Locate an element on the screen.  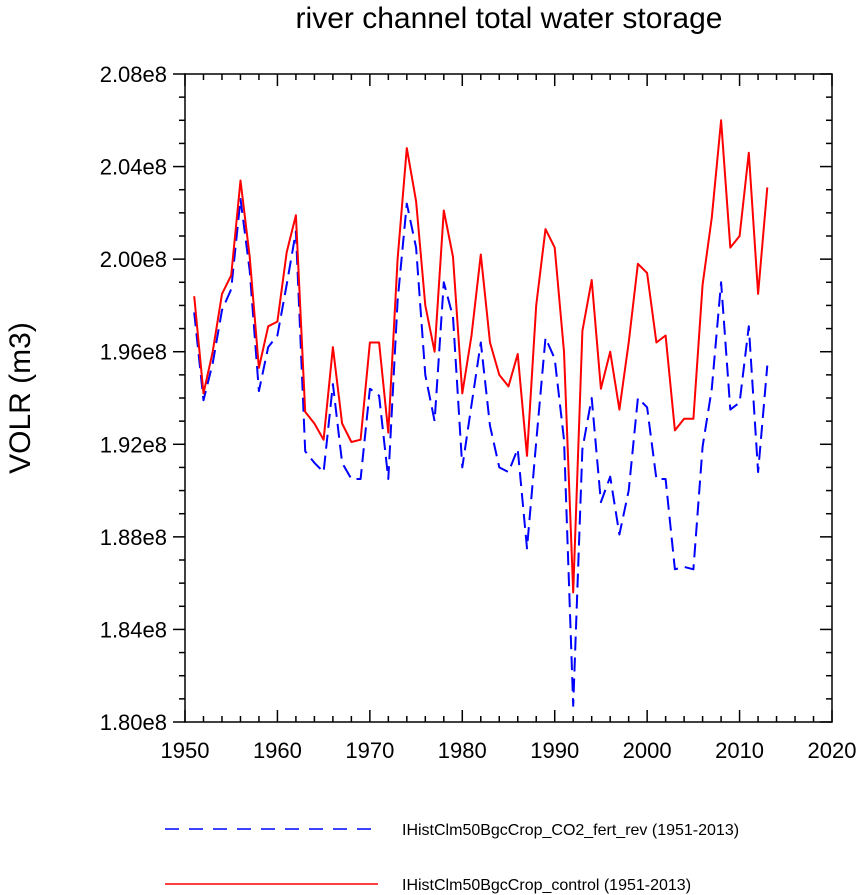
y-tick-label: 1.84e8 is located at coordinates (133, 629).